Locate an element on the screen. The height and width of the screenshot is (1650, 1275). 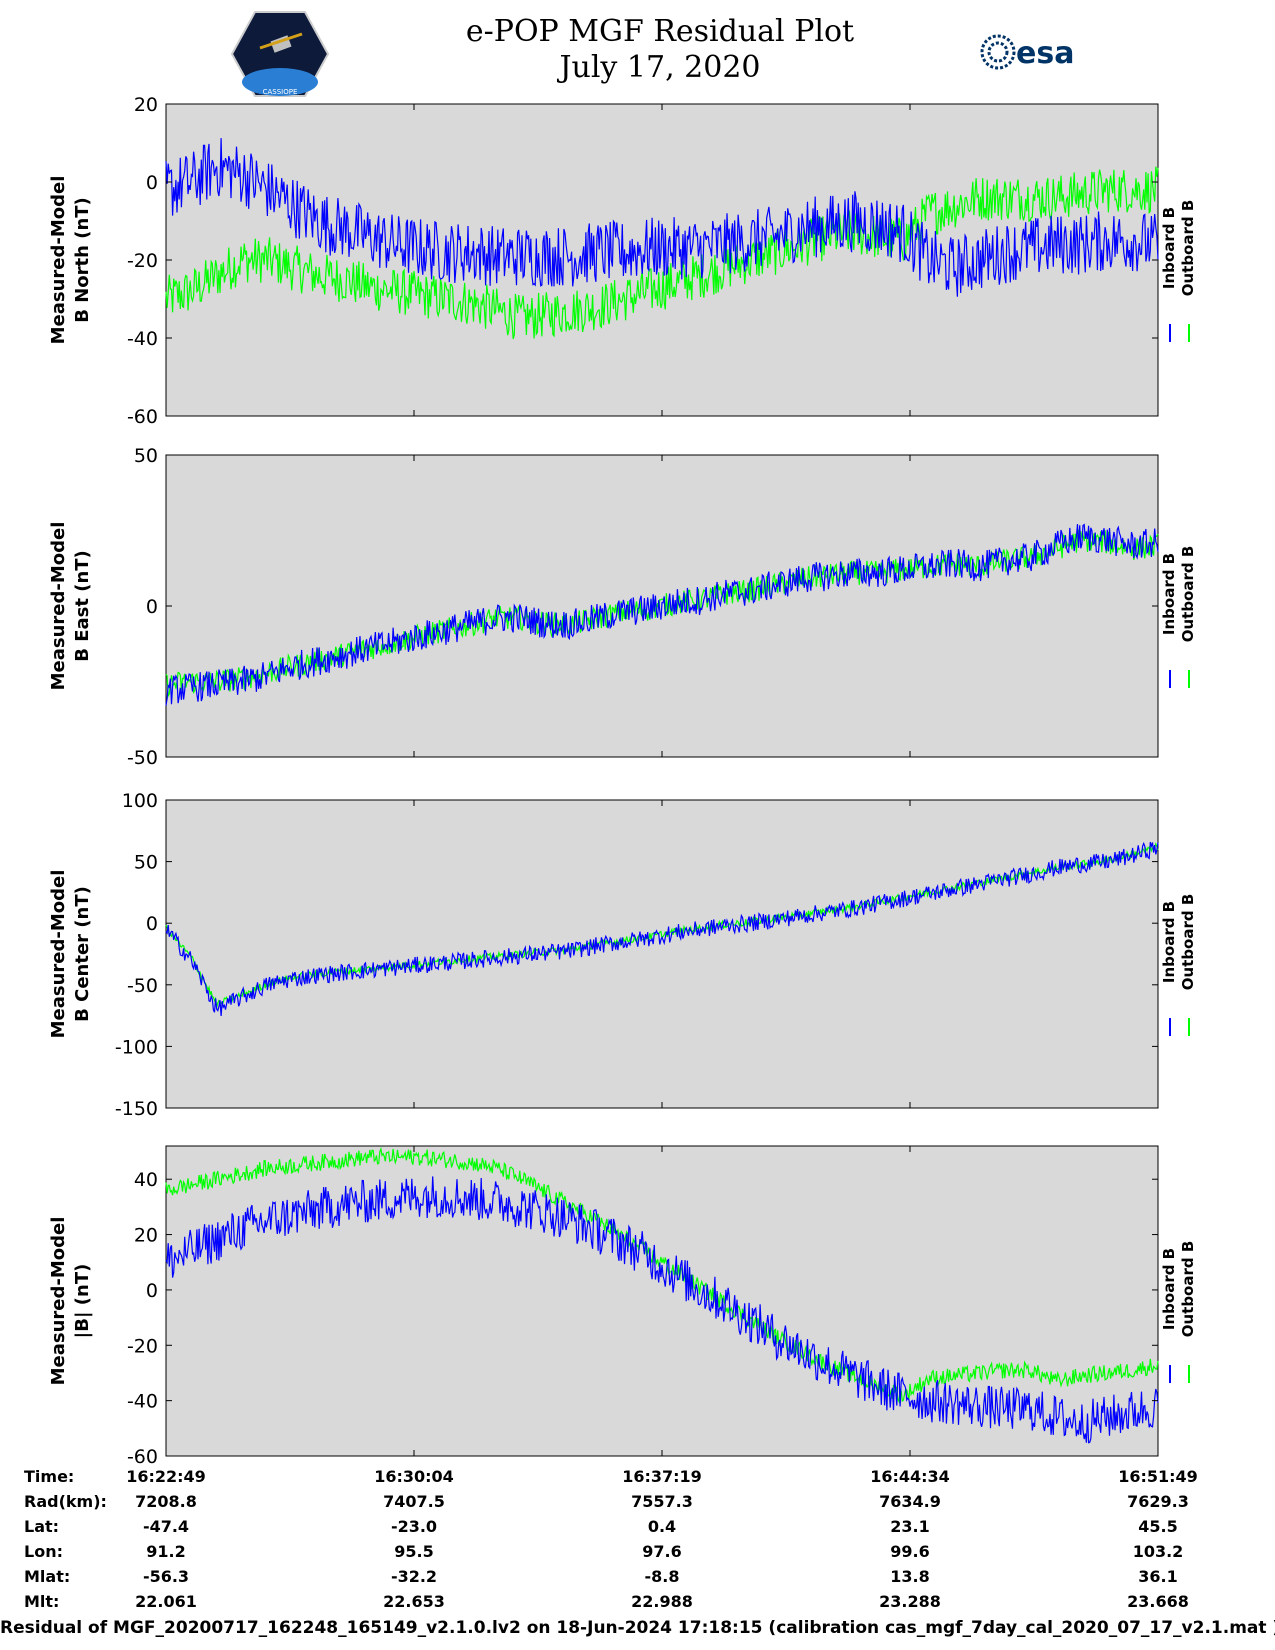
orbit-row-label: Mlat: is located at coordinates (47, 1576).